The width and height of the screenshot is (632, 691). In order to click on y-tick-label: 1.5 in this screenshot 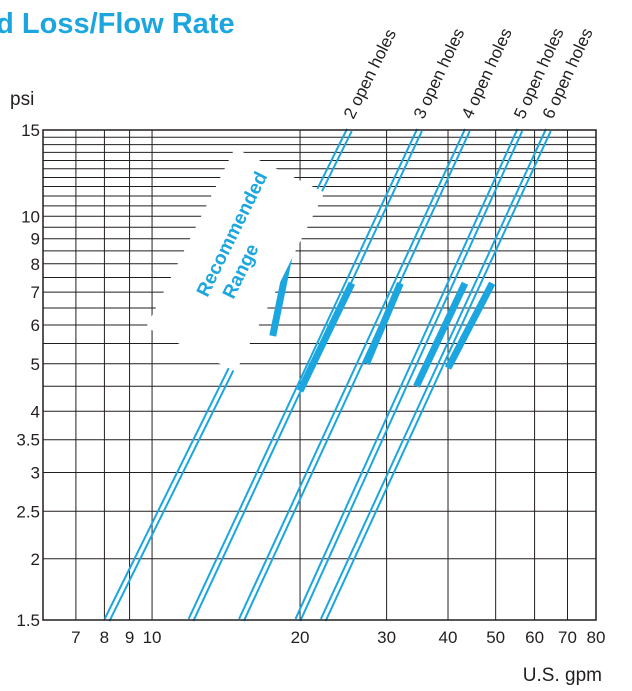, I will do `click(28, 620)`.